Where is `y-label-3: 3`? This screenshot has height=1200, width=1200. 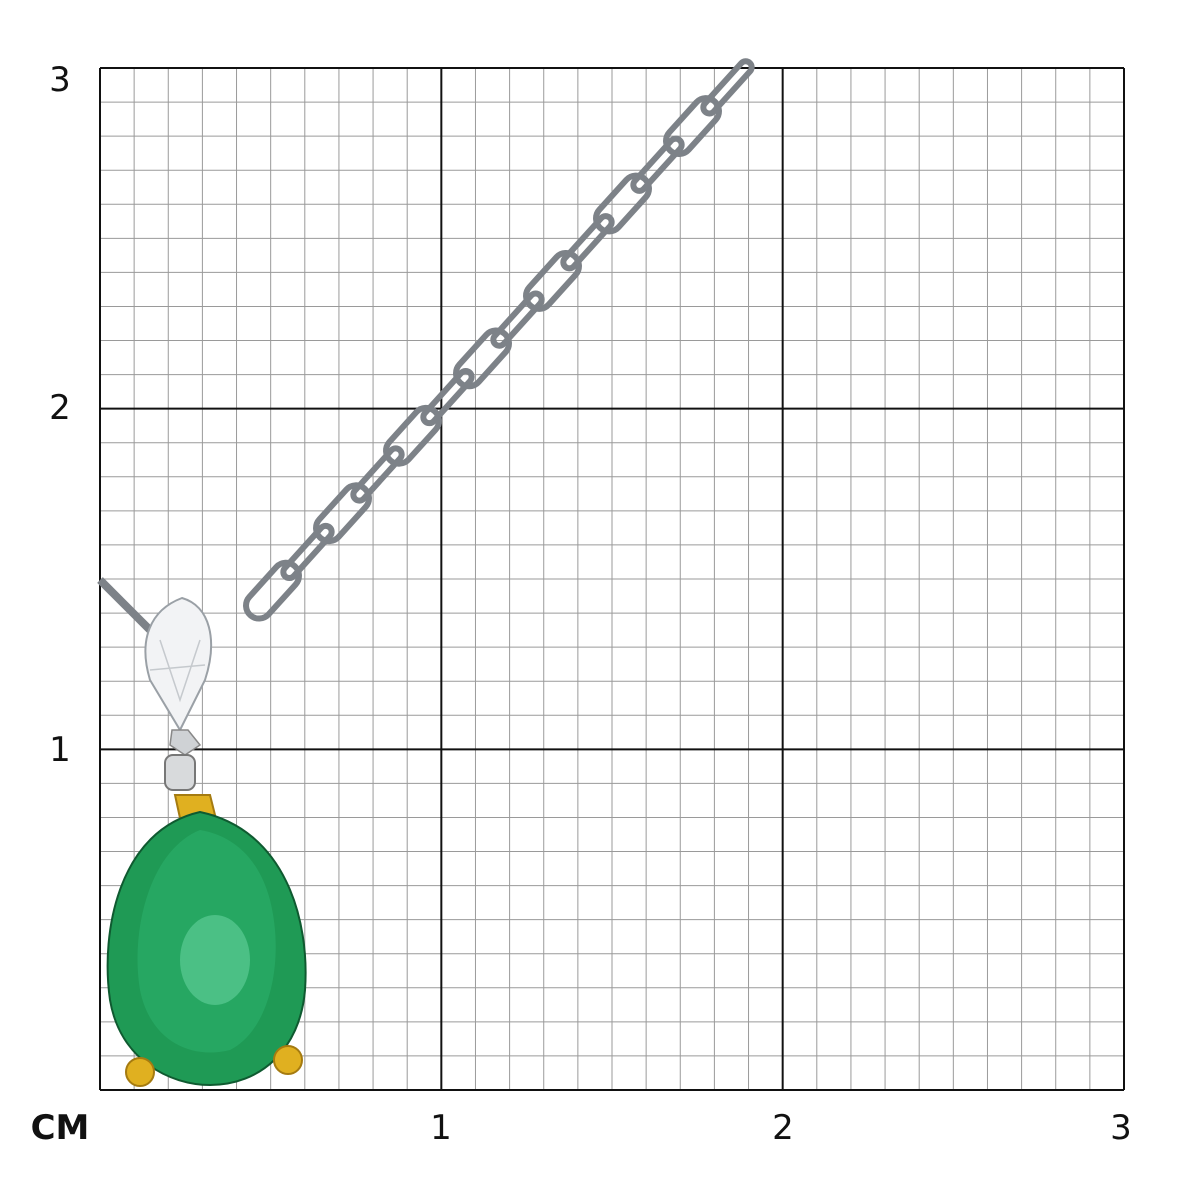 y-label-3: 3 is located at coordinates (60, 80).